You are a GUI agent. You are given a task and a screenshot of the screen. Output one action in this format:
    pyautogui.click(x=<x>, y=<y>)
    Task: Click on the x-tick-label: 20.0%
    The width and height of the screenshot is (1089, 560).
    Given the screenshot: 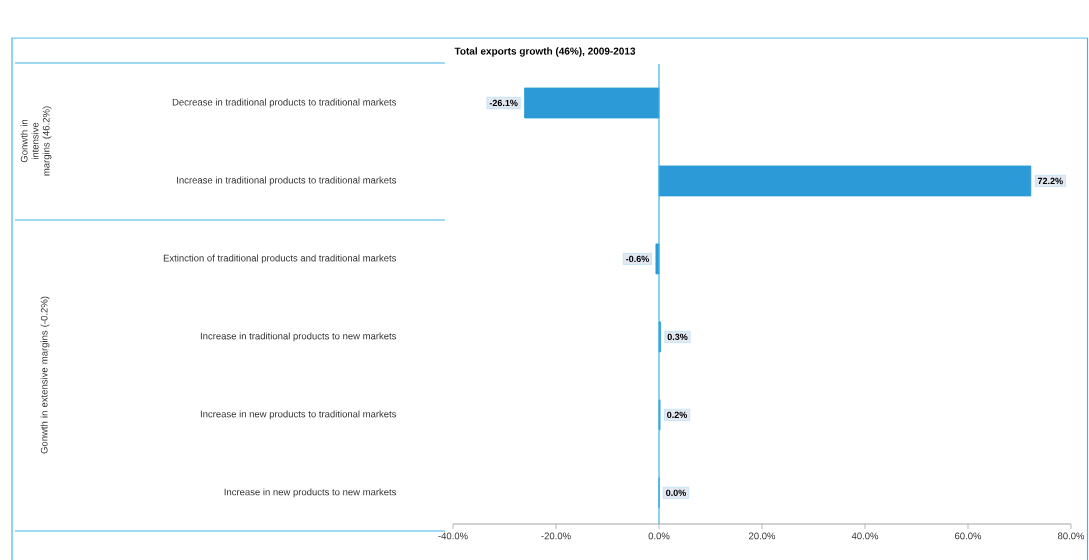 What is the action you would take?
    pyautogui.click(x=762, y=536)
    